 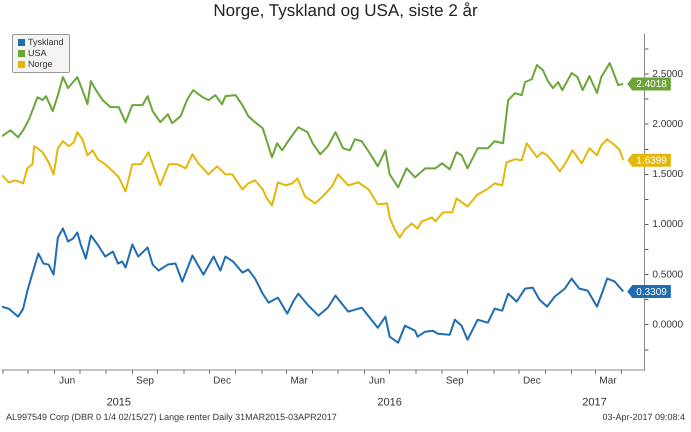 I want to click on annotation: 2.4018, so click(x=652, y=84).